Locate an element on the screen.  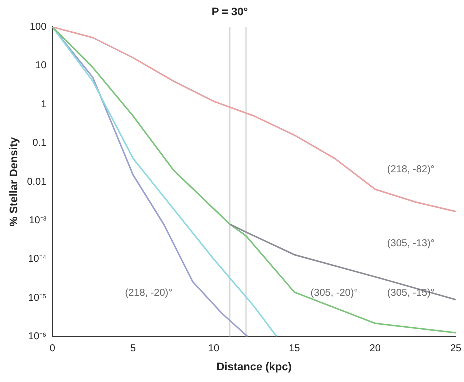
x-tick-label: 20 is located at coordinates (376, 349).